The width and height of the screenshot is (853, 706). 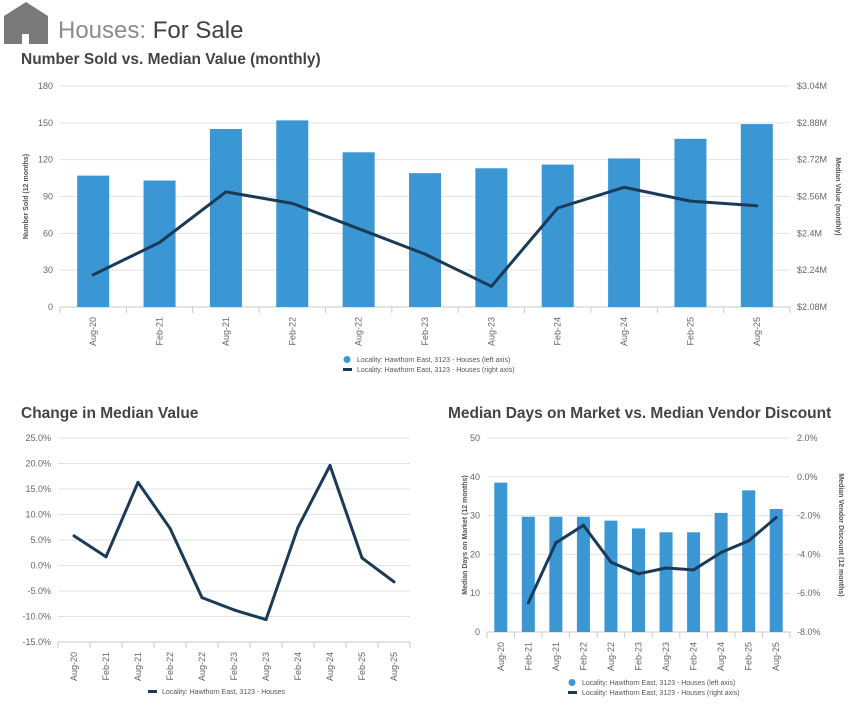 I want to click on y-axis-title: Number Sold (12 months), so click(x=26, y=196).